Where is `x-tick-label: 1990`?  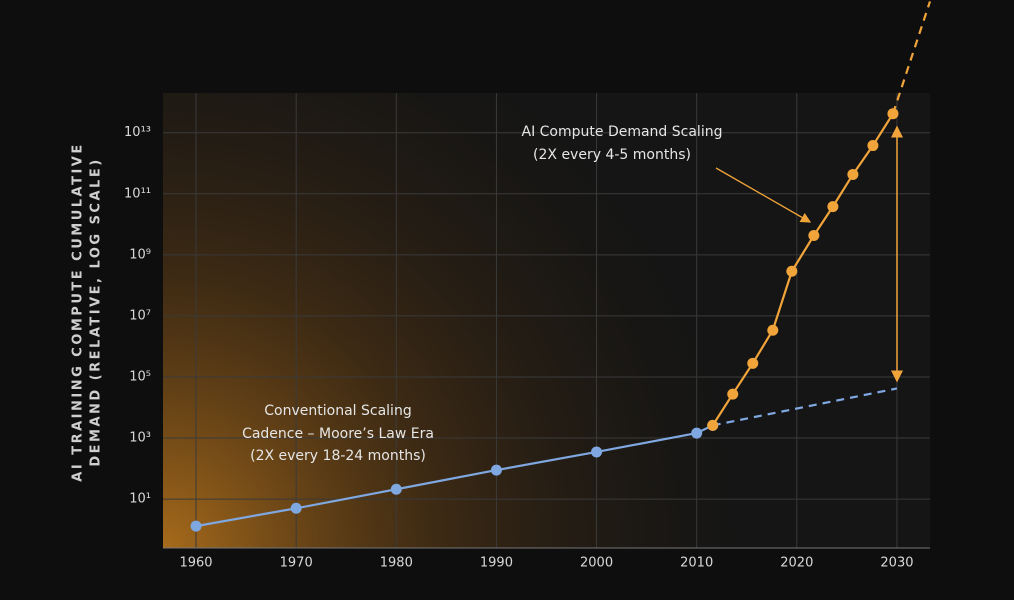
x-tick-label: 1990 is located at coordinates (496, 563).